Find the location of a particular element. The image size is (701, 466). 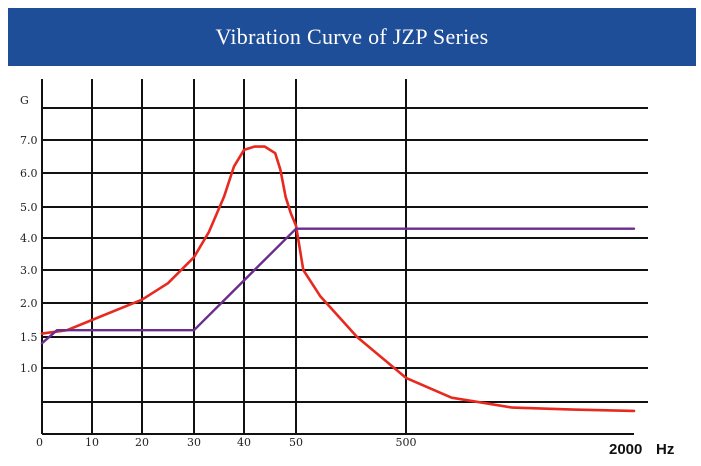

y-tick-label: 2.0 is located at coordinates (29, 303).